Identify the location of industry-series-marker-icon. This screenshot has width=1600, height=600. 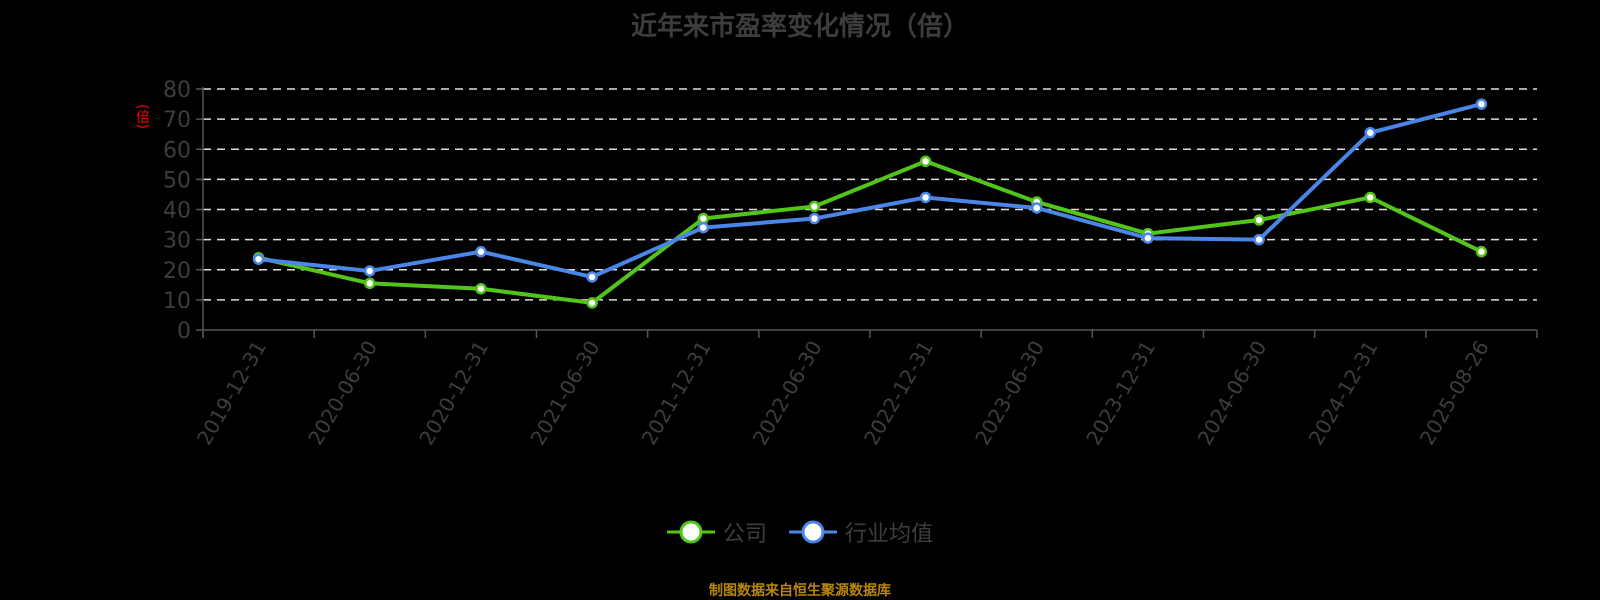
(813, 532).